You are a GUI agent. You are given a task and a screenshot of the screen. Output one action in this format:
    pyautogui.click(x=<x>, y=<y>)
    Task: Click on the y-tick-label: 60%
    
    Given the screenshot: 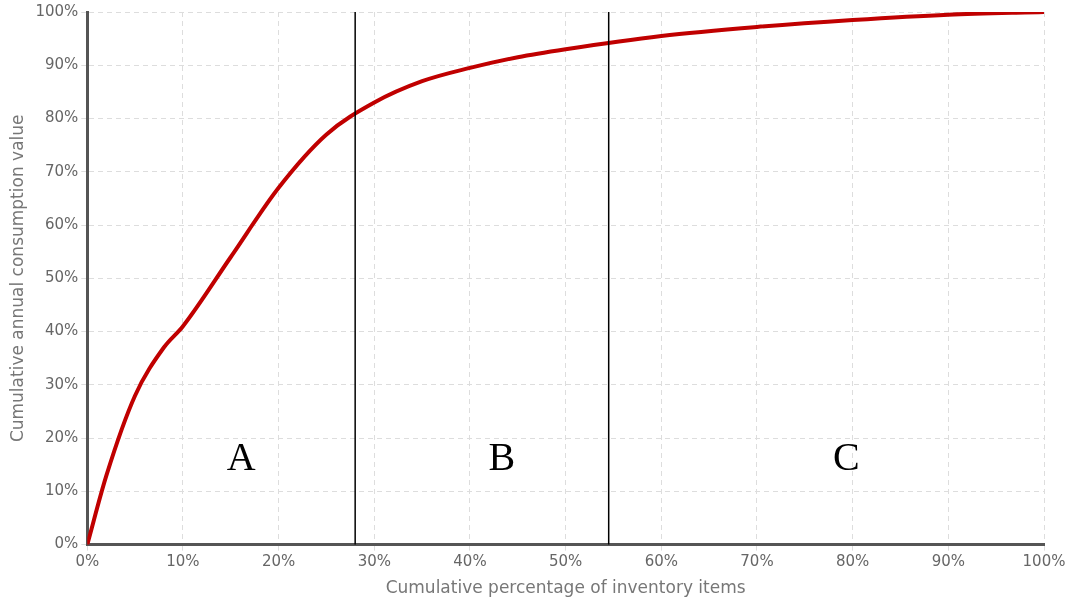 What is the action you would take?
    pyautogui.click(x=61, y=223)
    